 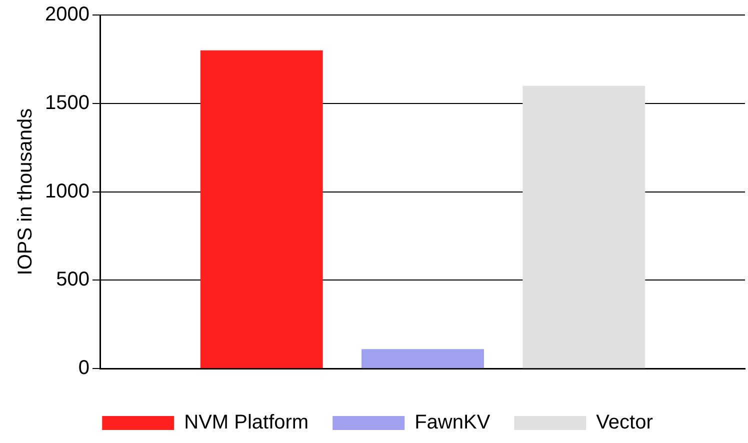 I want to click on y-tick-label: 0, so click(x=84, y=368).